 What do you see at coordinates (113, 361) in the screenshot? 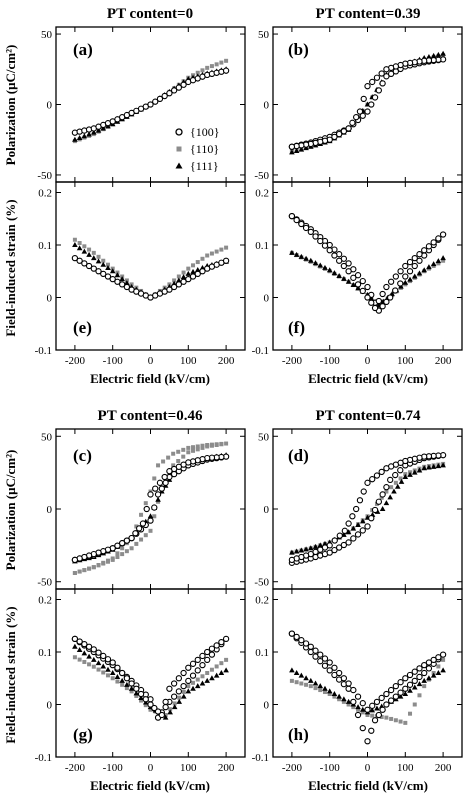
I see `x-tick-label: -100` at bounding box center [113, 361].